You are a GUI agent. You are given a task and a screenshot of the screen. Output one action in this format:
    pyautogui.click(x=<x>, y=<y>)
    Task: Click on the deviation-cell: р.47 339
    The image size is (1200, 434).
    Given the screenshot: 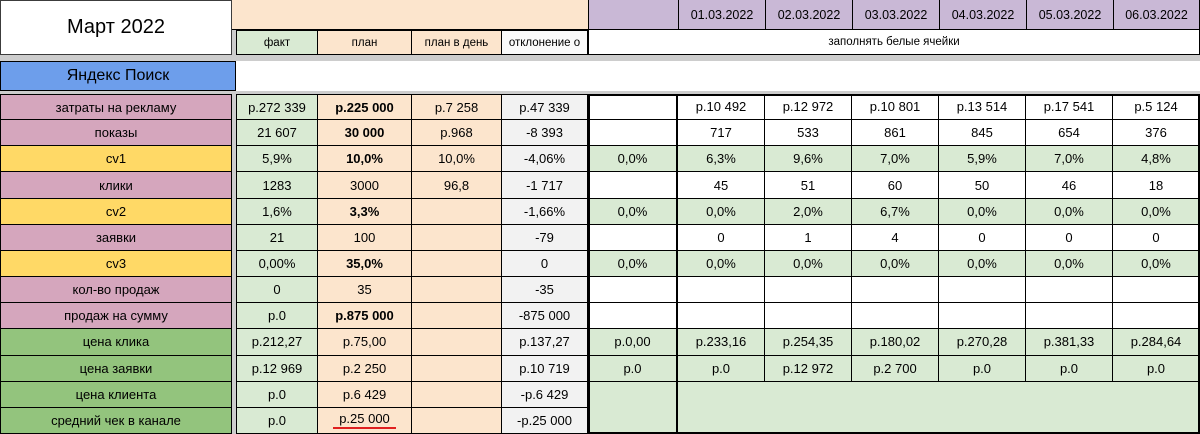 What is the action you would take?
    pyautogui.click(x=545, y=107)
    